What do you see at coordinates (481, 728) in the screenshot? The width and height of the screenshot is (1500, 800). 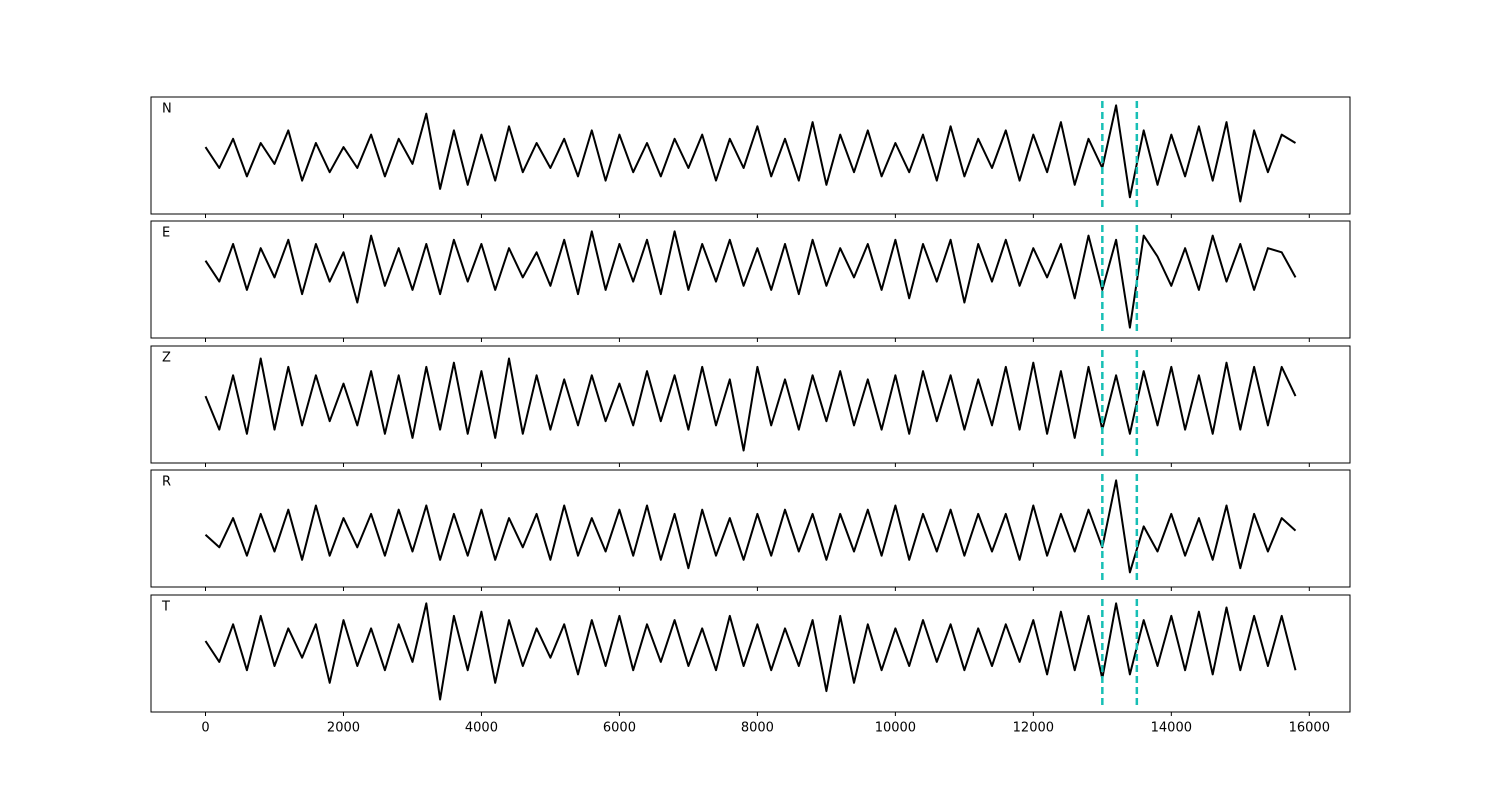 I see `x-tick-label: 4000` at bounding box center [481, 728].